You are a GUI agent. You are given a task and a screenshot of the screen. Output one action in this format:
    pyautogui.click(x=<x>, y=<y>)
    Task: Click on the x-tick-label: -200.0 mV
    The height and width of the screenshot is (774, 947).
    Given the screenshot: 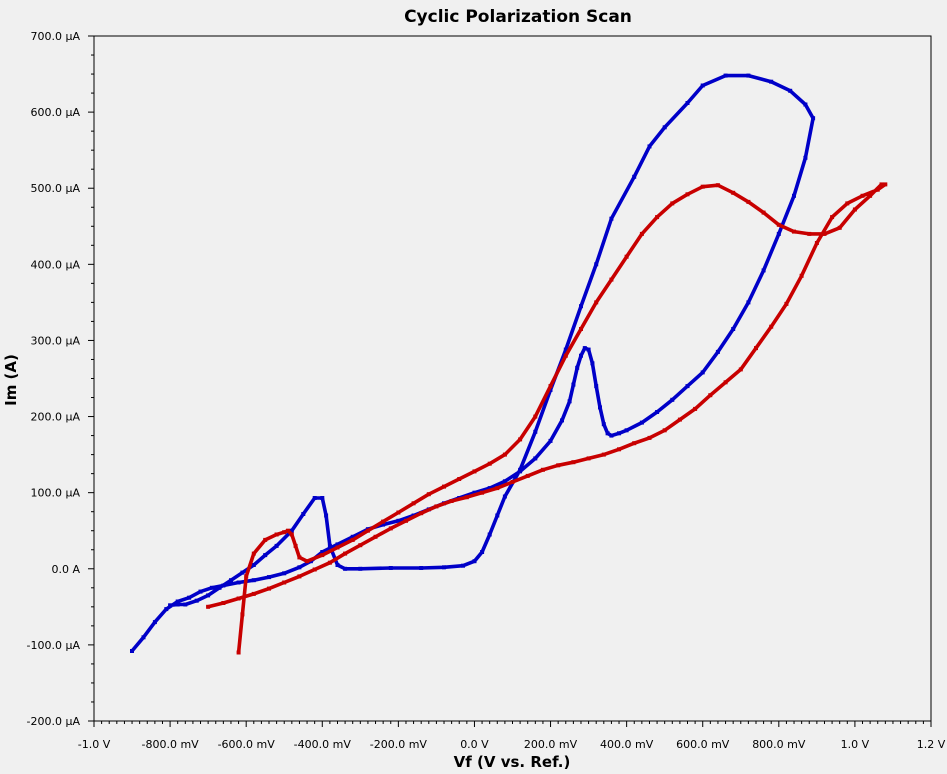 What is the action you would take?
    pyautogui.click(x=399, y=744)
    